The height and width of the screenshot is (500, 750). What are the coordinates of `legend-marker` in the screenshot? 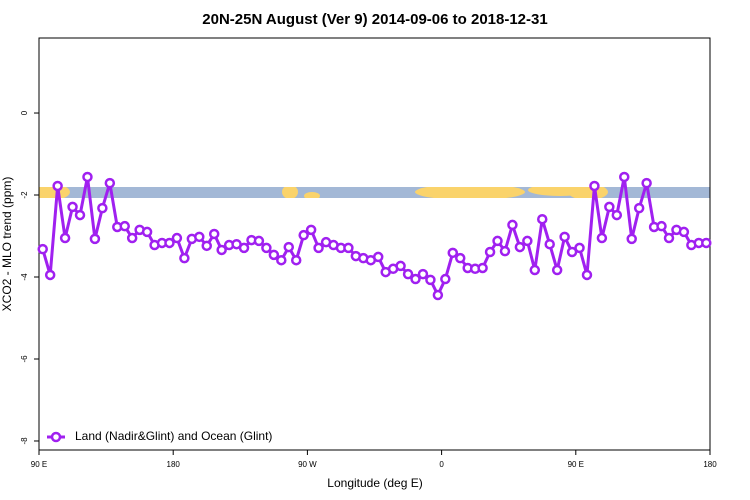 It's located at (56, 437).